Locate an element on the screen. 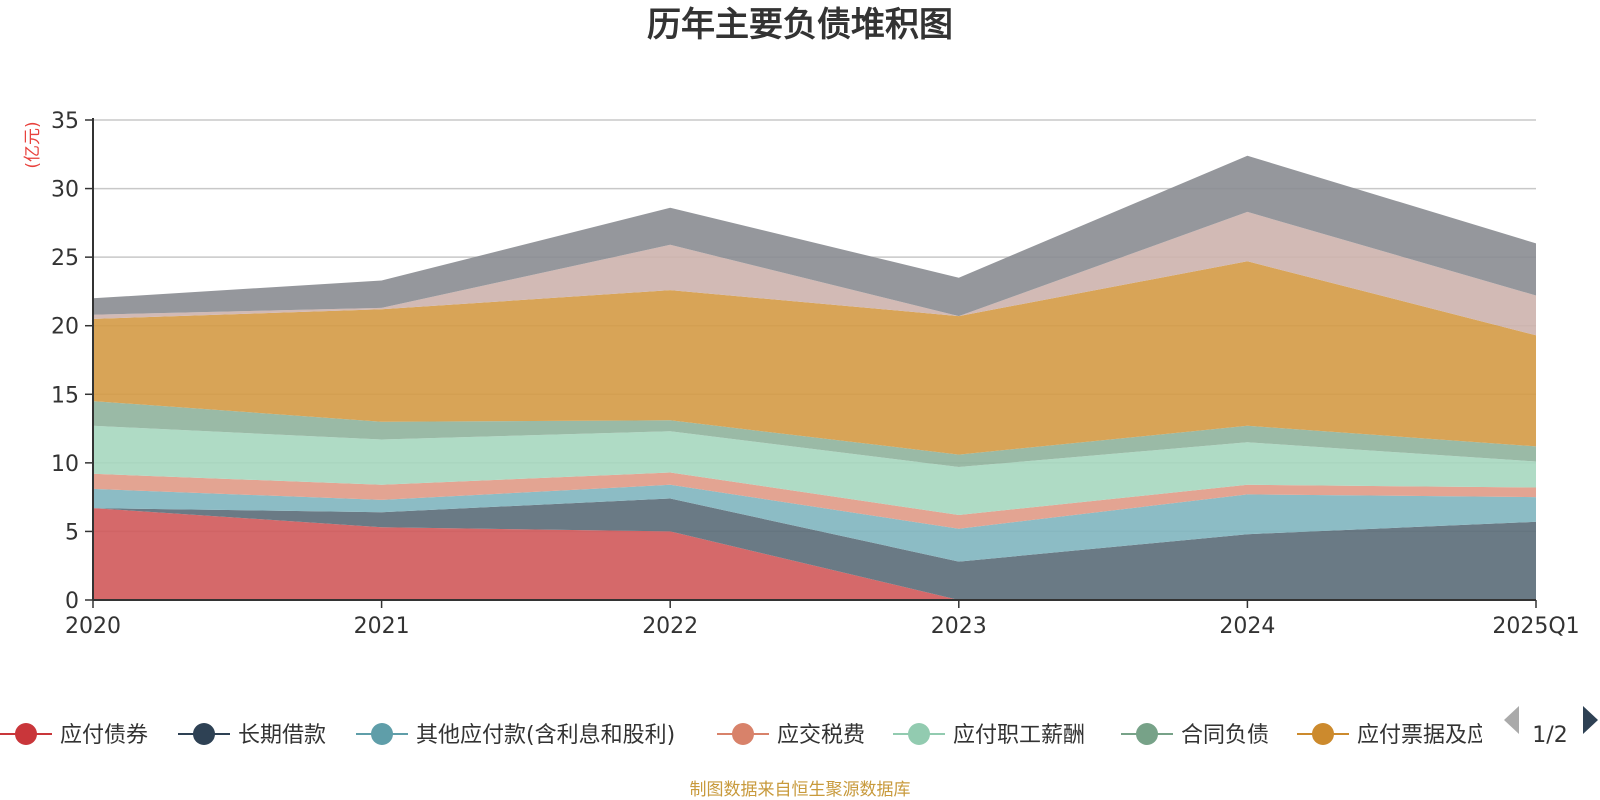 The height and width of the screenshot is (800, 1600). legend-label: 应付债券 is located at coordinates (104, 735).